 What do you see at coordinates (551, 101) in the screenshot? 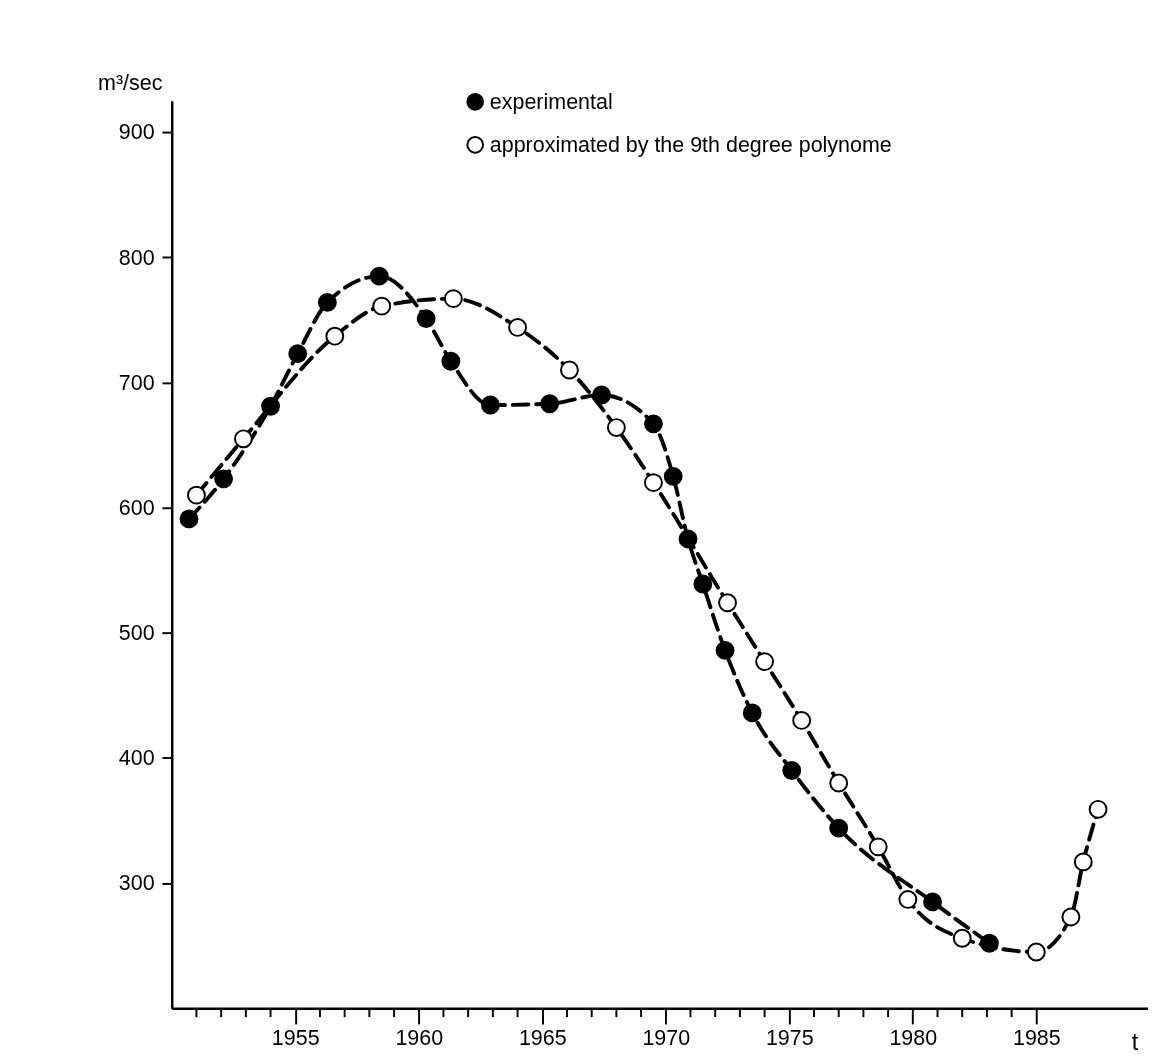
I see `legend-label: experimental` at bounding box center [551, 101].